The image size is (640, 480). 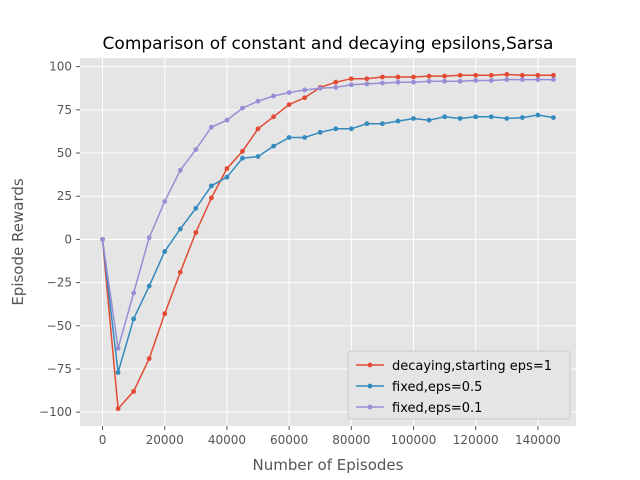 I want to click on x-axis-ticks: 0 20000 40000 60000 80000 100000 120000 140000, so click(x=330, y=436).